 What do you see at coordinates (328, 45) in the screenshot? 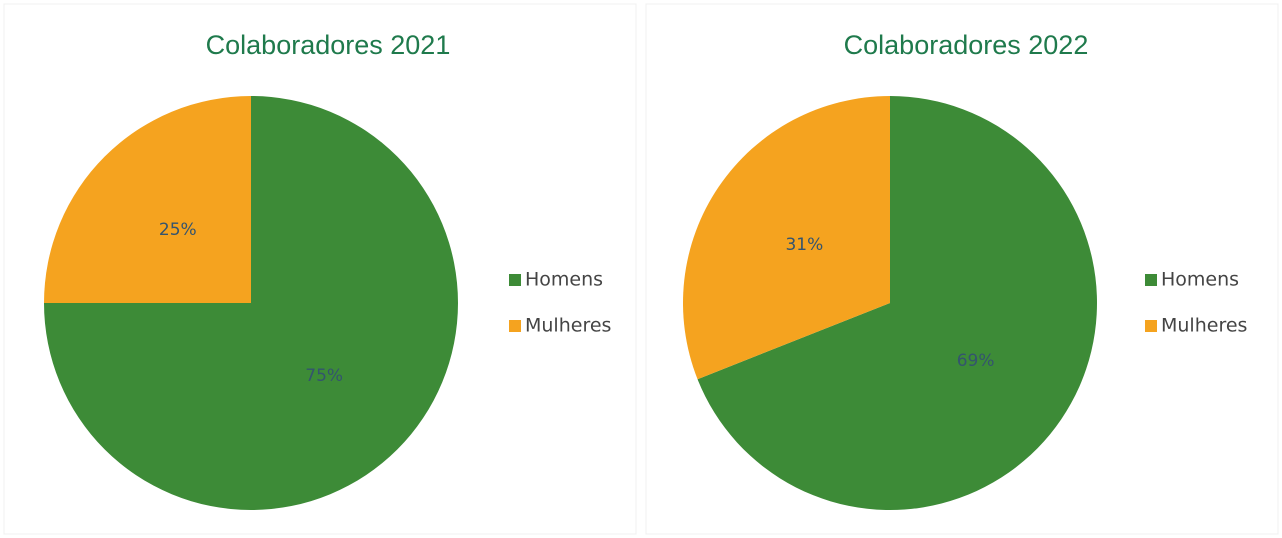
I see `chart-title: Colaboradores 2021` at bounding box center [328, 45].